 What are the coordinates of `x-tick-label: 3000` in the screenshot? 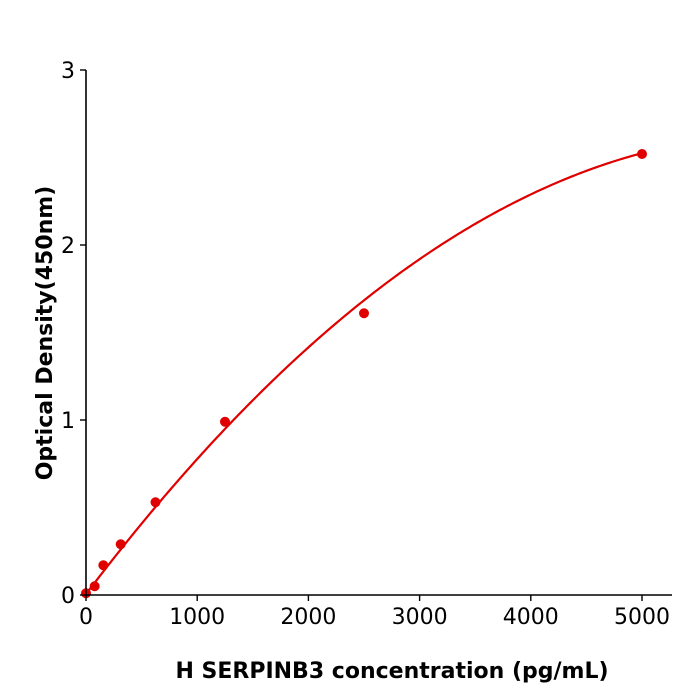 It's located at (420, 617).